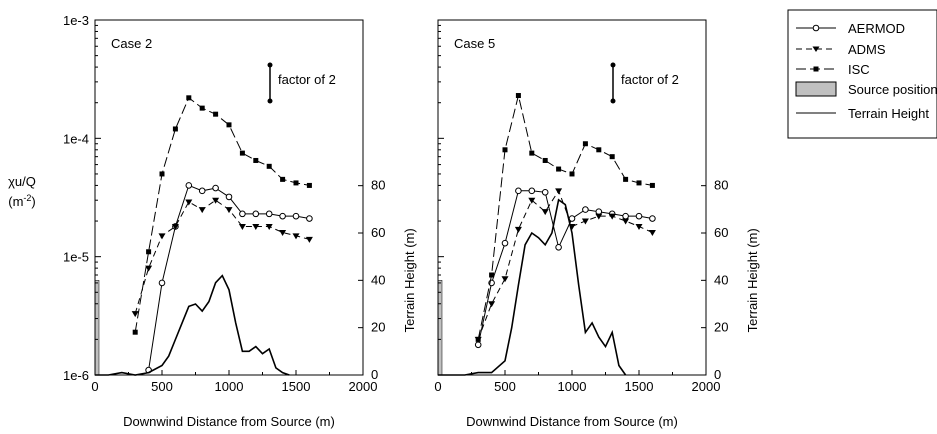  Describe the element at coordinates (859, 69) in the screenshot. I see `legend-label: ISC` at that location.